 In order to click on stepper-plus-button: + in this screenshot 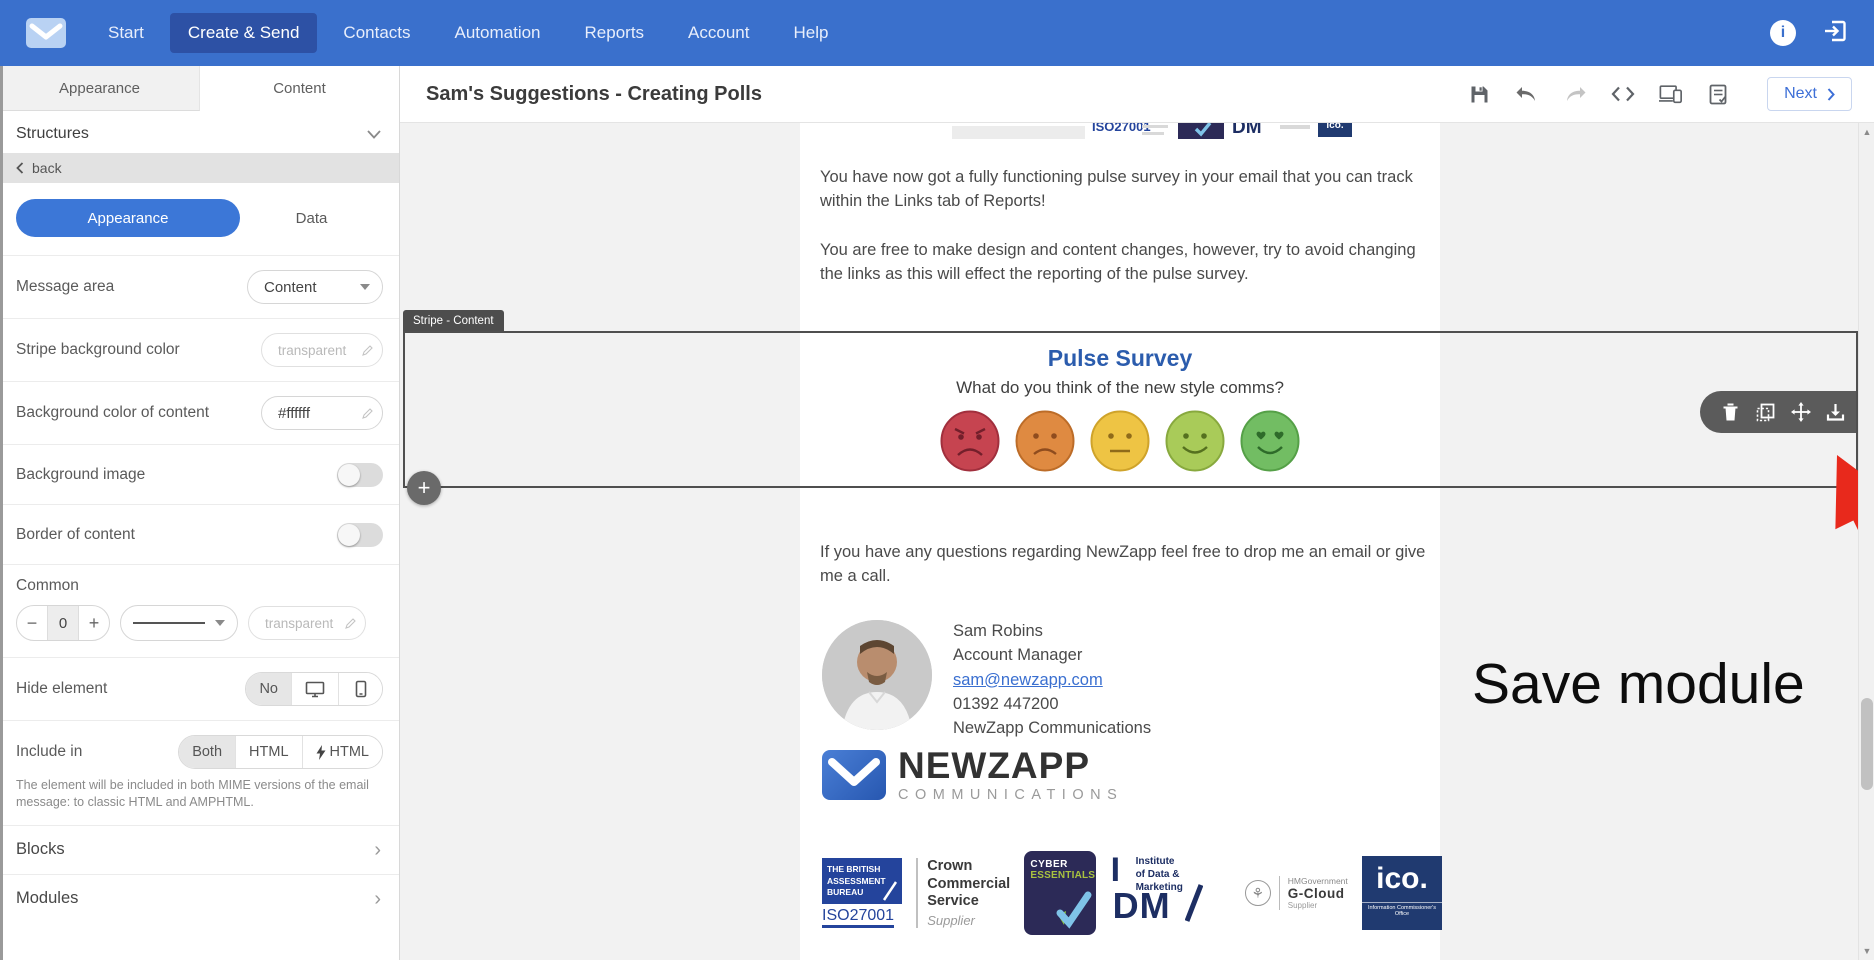, I will do `click(94, 622)`.